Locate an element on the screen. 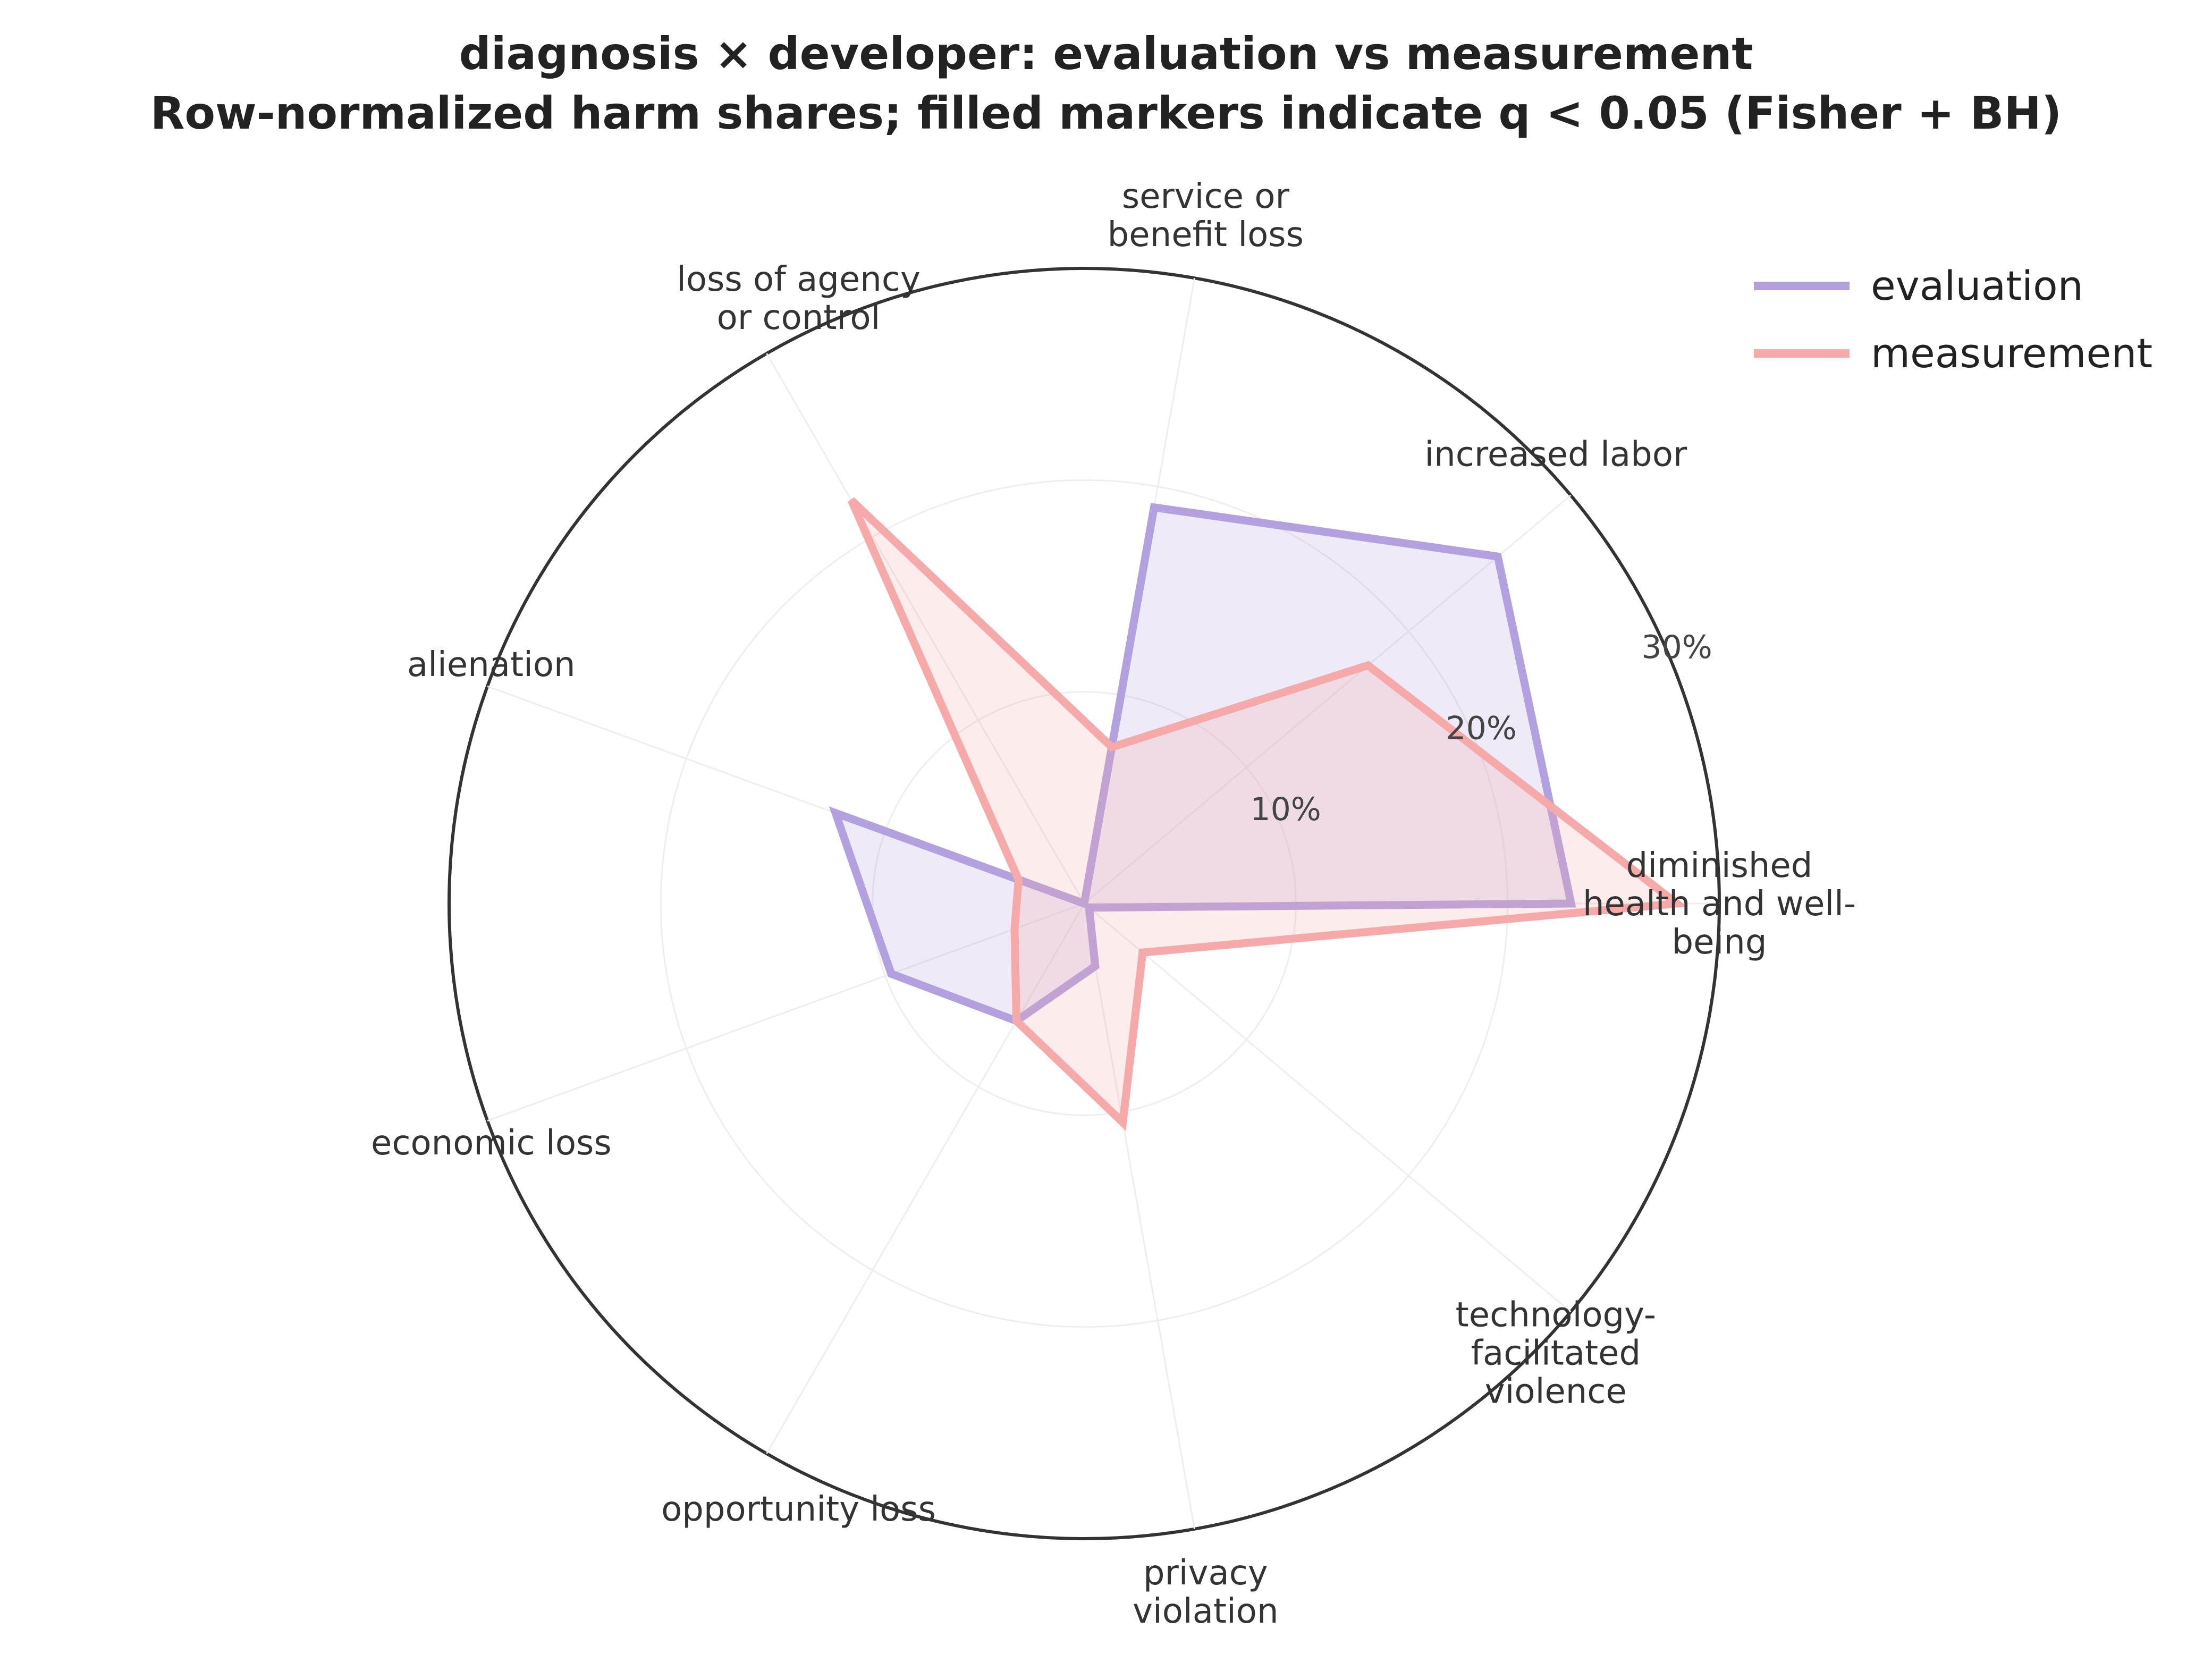 Image resolution: width=2212 pixels, height=1654 pixels. category-label-line: technology- is located at coordinates (1556, 1315).